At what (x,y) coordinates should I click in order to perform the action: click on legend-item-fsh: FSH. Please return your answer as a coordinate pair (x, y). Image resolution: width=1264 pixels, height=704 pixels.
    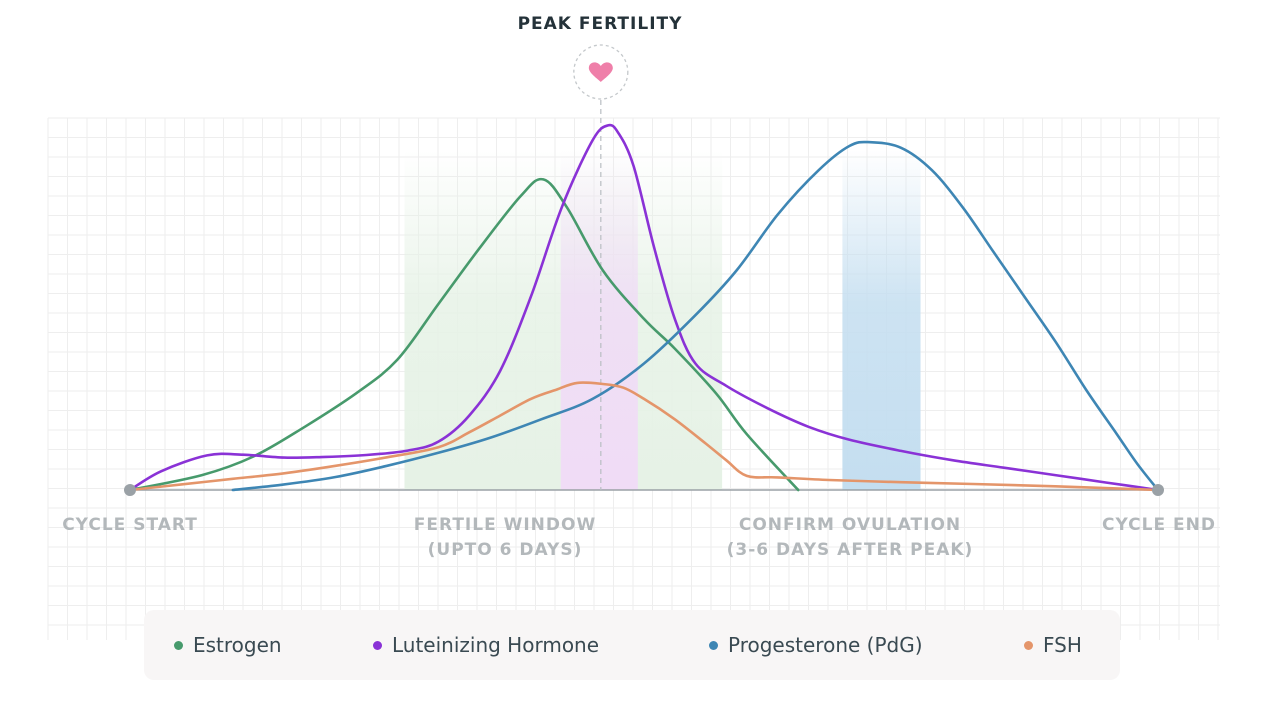
    Looking at the image, I should click on (1053, 645).